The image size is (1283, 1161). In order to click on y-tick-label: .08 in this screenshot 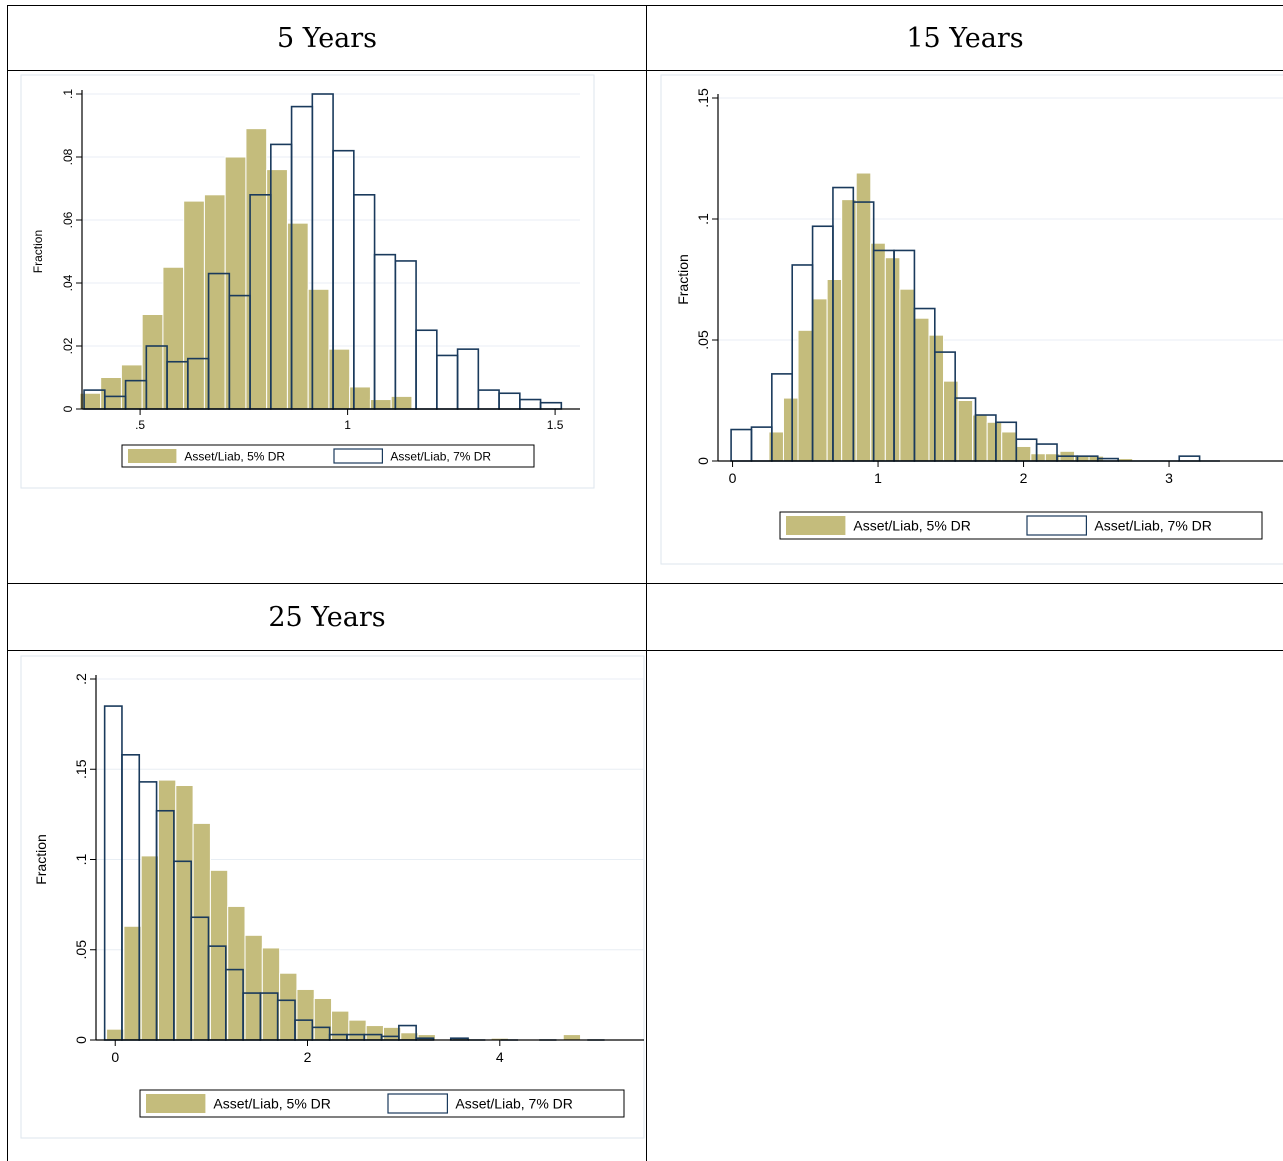, I will do `click(68, 156)`.